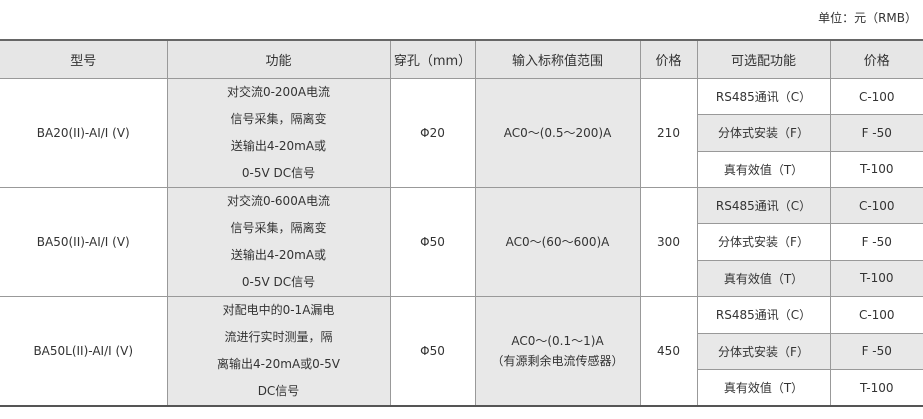 This screenshot has width=923, height=419. What do you see at coordinates (278, 242) in the screenshot?
I see `function-cell: 对交流0-600A电流 信号采集，隔离变 送输出4-20mA或 0-5V DC信号` at bounding box center [278, 242].